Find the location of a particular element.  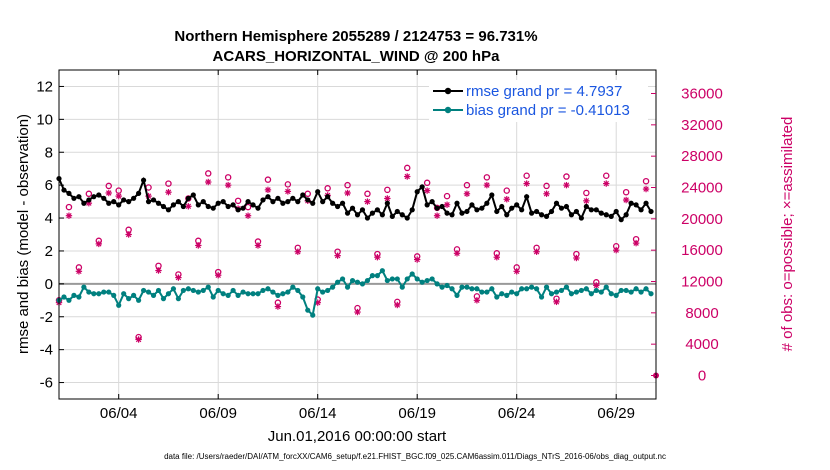

x-tick-label: 06/24 is located at coordinates (517, 413).